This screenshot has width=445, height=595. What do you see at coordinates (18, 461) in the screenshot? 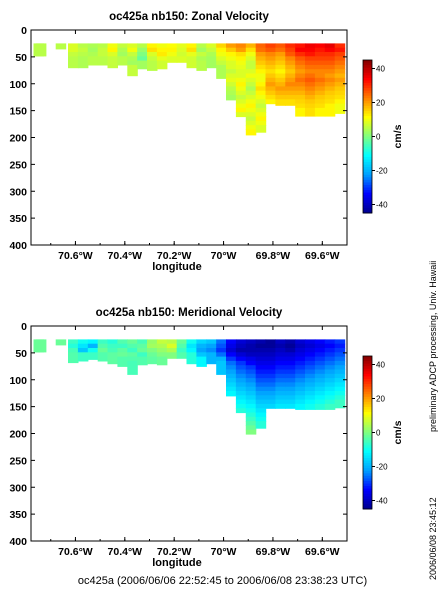
I see `y-tick-label: 250` at bounding box center [18, 461].